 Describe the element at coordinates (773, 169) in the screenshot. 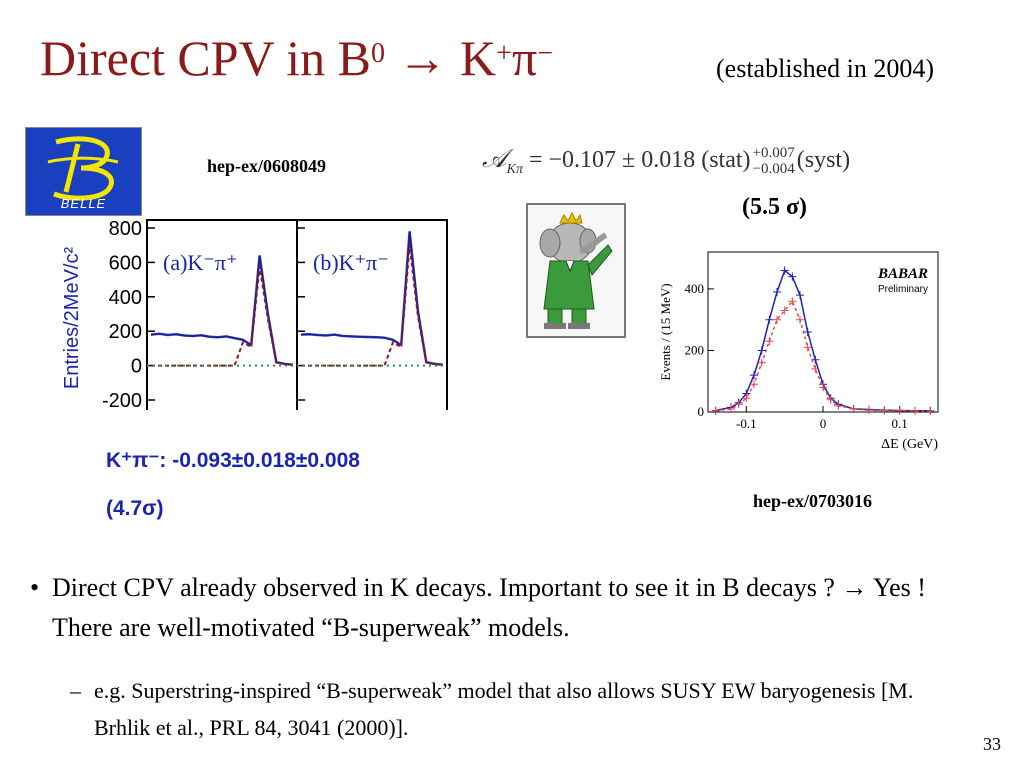

I see `formula-down: −0.004` at that location.